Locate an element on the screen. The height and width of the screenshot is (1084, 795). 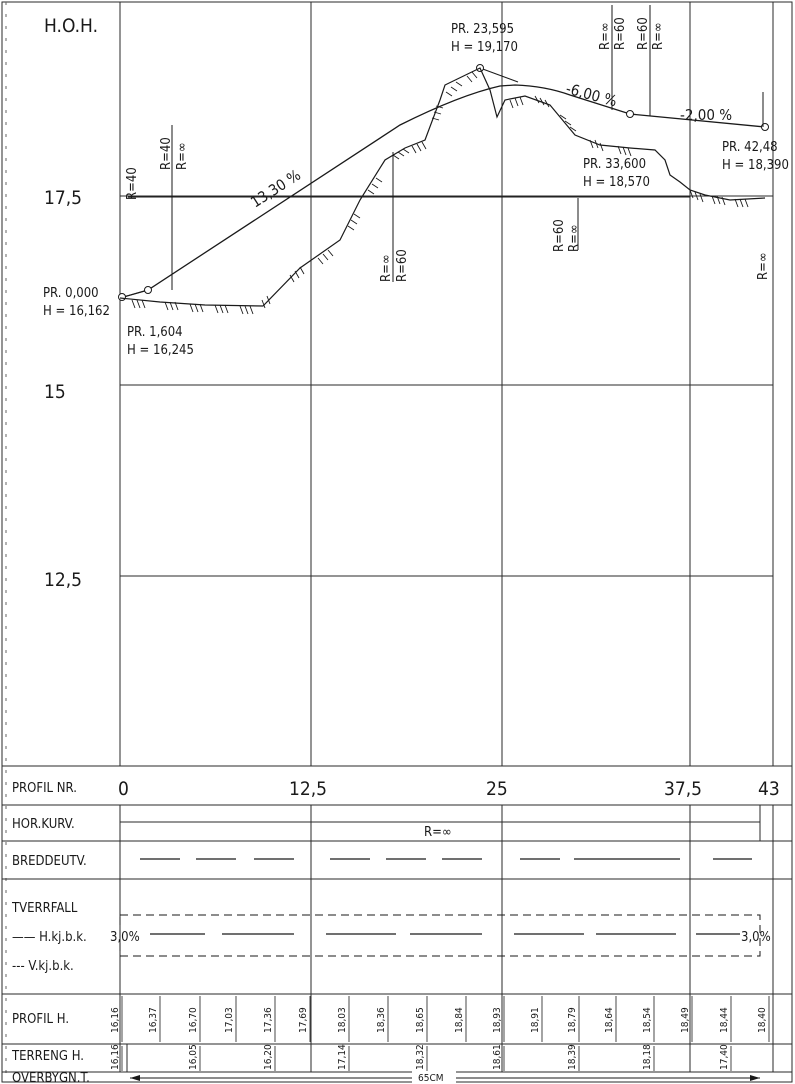
point-label-h: H = 18,390 is located at coordinates (755, 165).